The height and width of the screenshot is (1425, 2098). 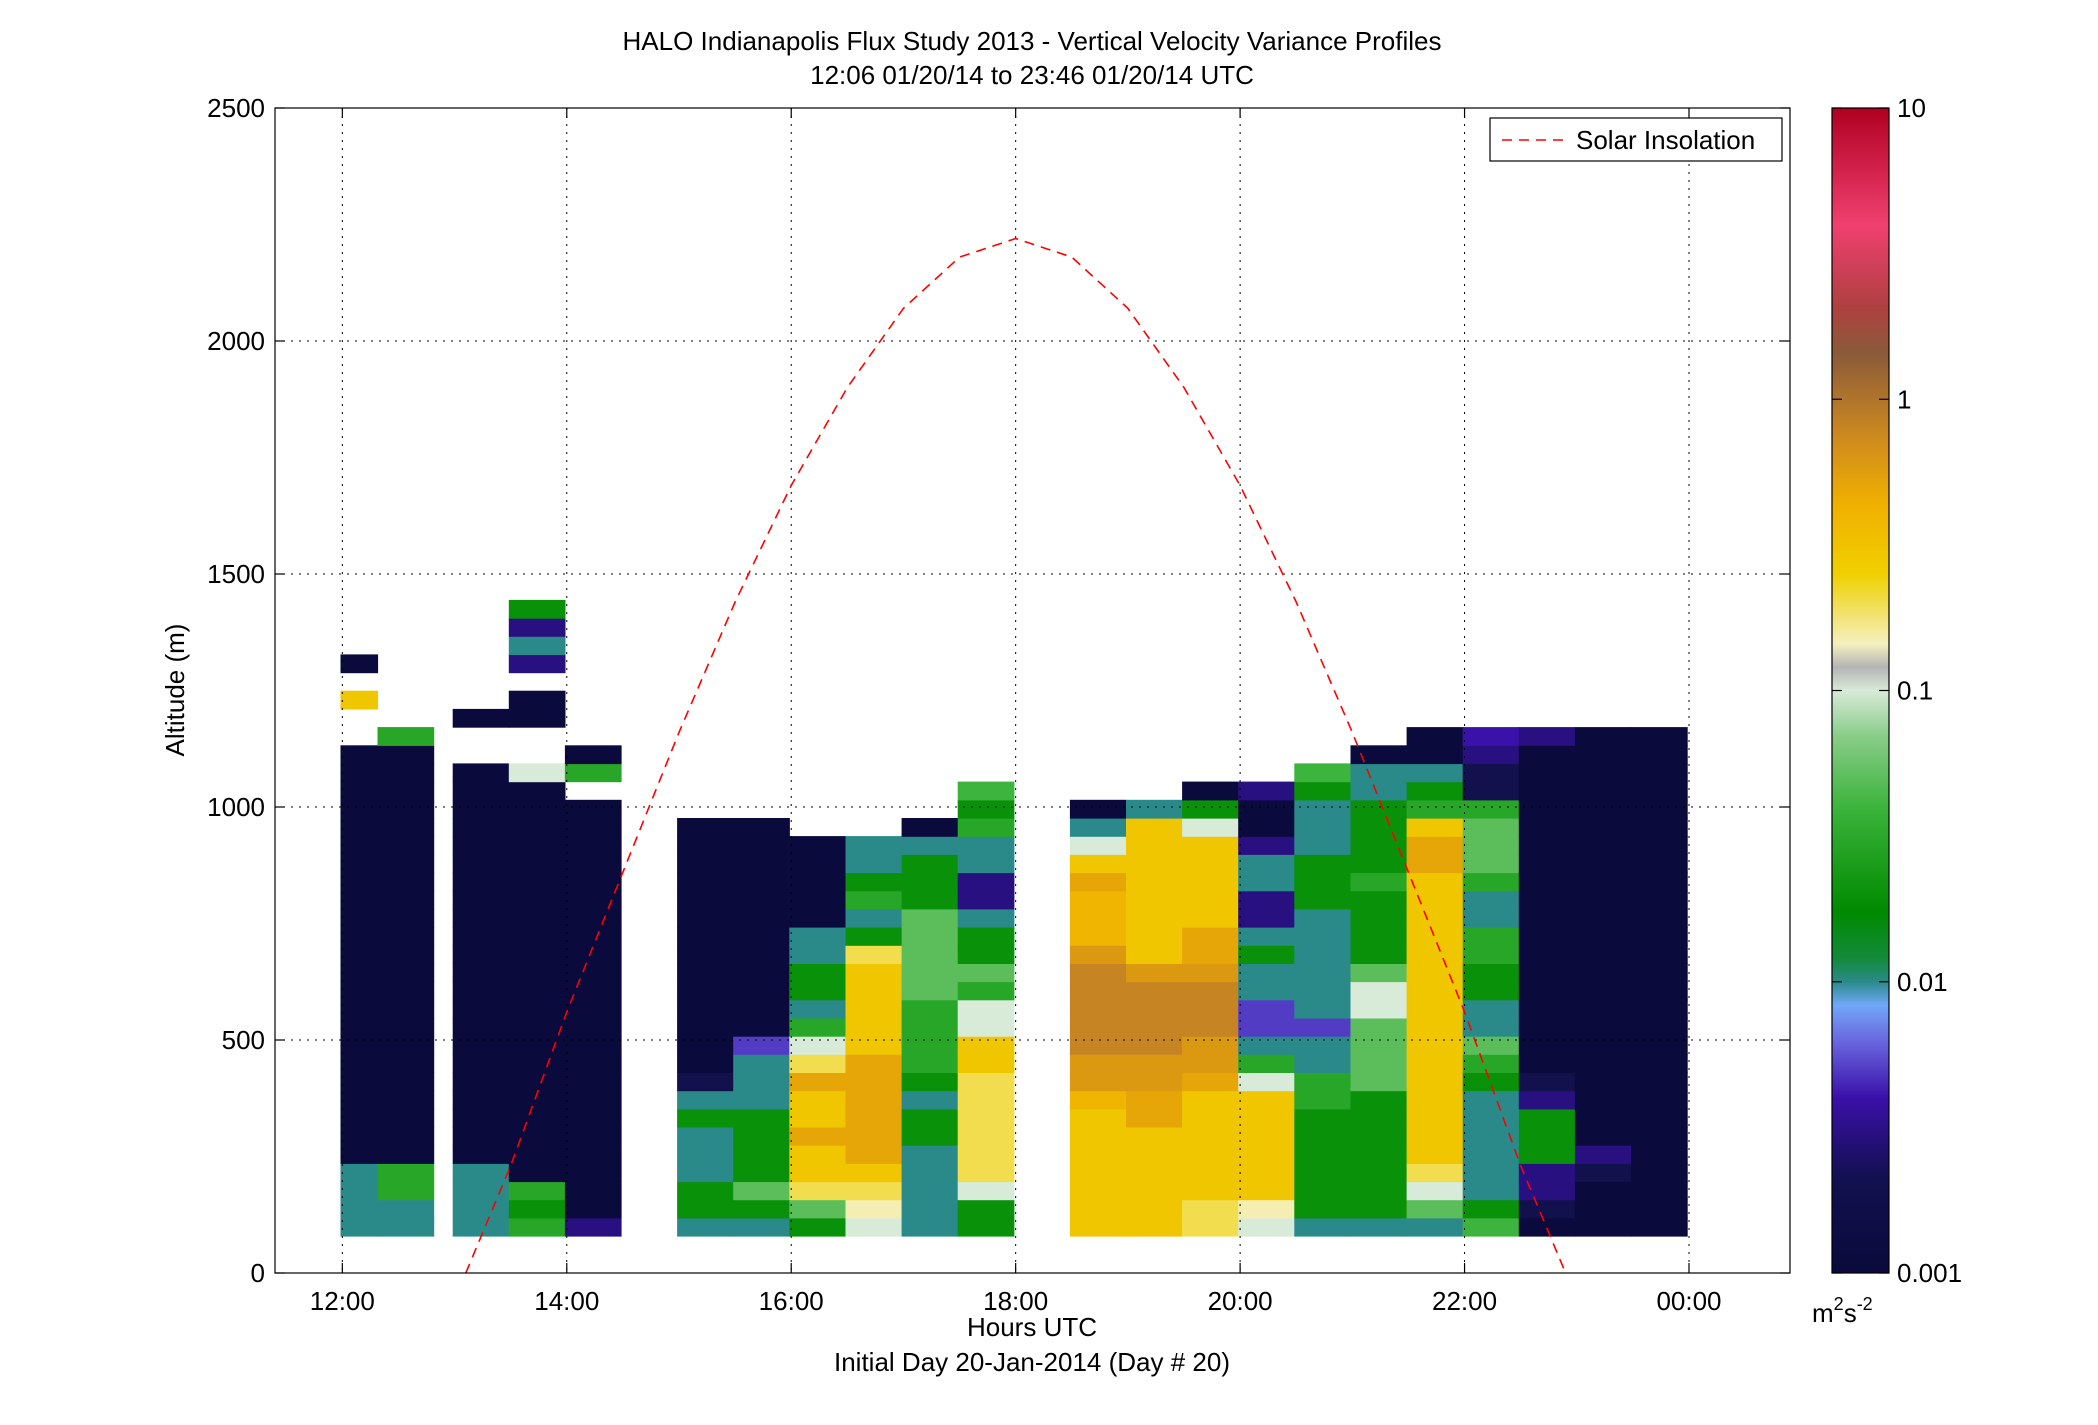 What do you see at coordinates (1665, 140) in the screenshot?
I see `legend-label-solar-insolation: Solar Insolation` at bounding box center [1665, 140].